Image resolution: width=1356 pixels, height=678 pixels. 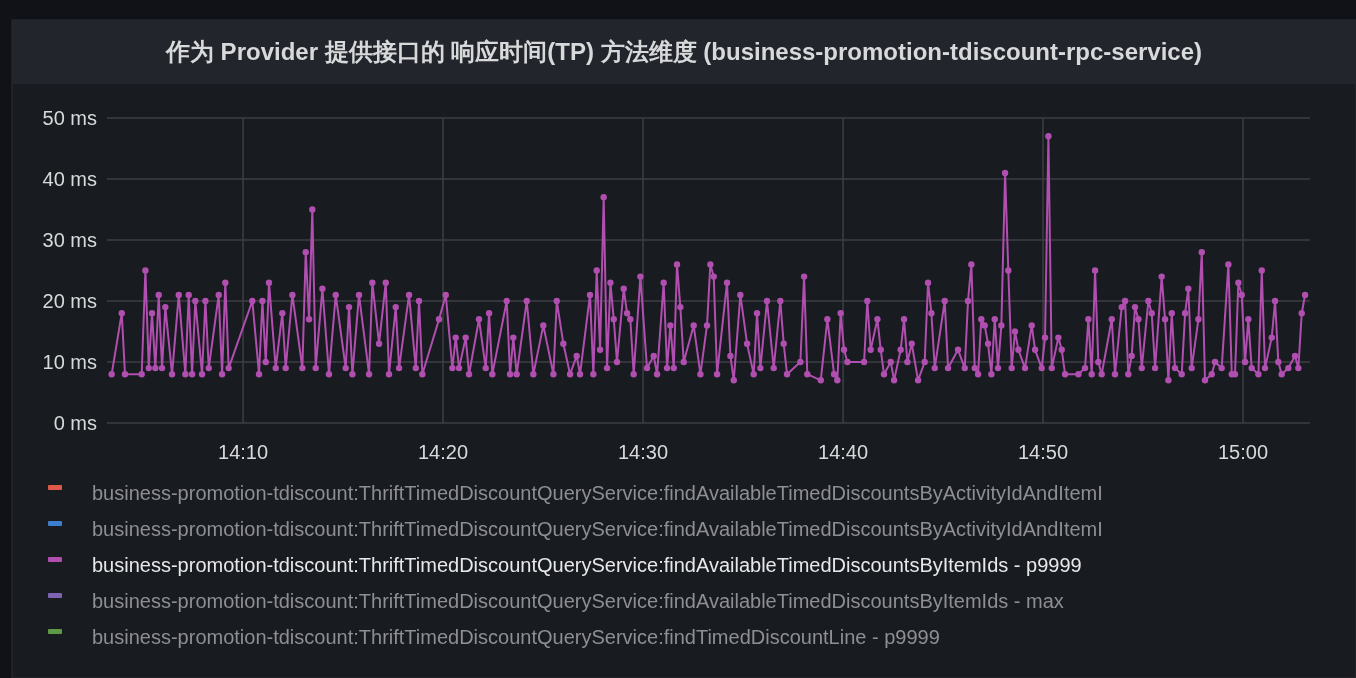 I want to click on y-tick-label: 10 ms, so click(x=69, y=362).